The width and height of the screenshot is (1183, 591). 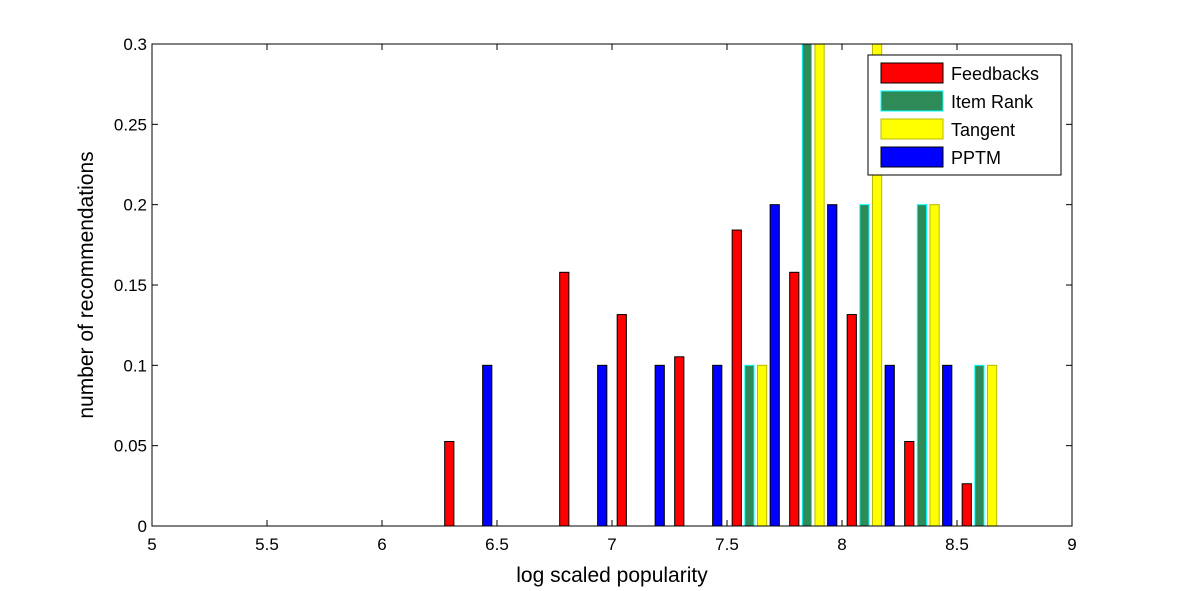 I want to click on x-tick-label: 5.5, so click(x=267, y=544).